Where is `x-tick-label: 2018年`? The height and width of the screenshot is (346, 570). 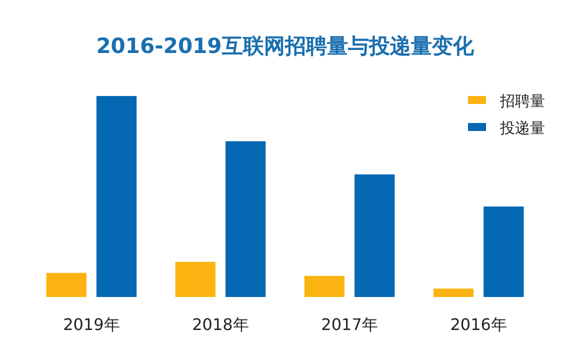 x-tick-label: 2018年 is located at coordinates (220, 324).